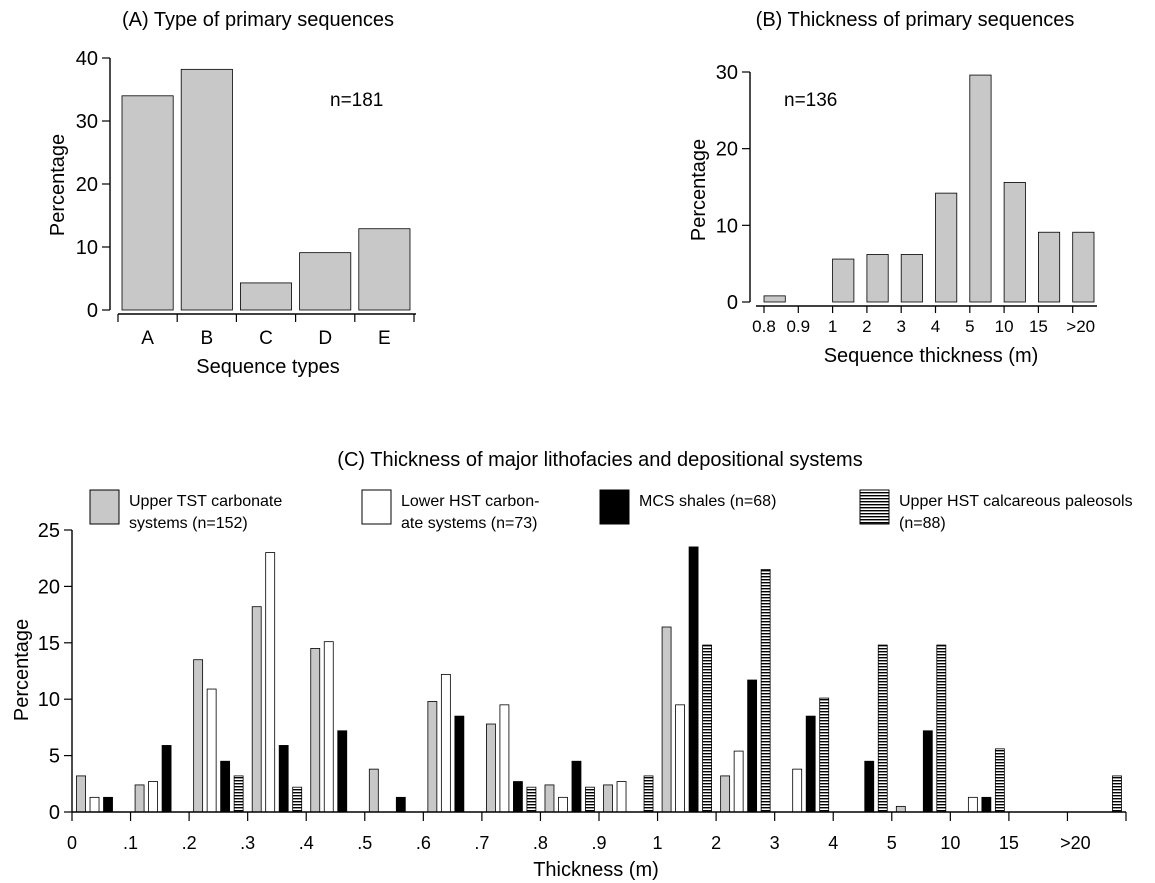 Image resolution: width=1155 pixels, height=883 pixels. I want to click on xtick-label: .9, so click(598, 843).